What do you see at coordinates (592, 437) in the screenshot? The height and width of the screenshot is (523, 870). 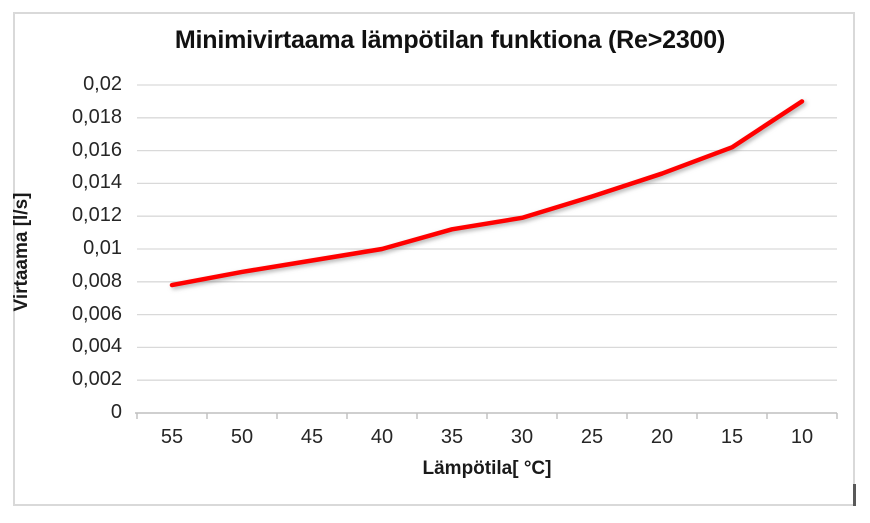 I see `x-tick-label: 25` at bounding box center [592, 437].